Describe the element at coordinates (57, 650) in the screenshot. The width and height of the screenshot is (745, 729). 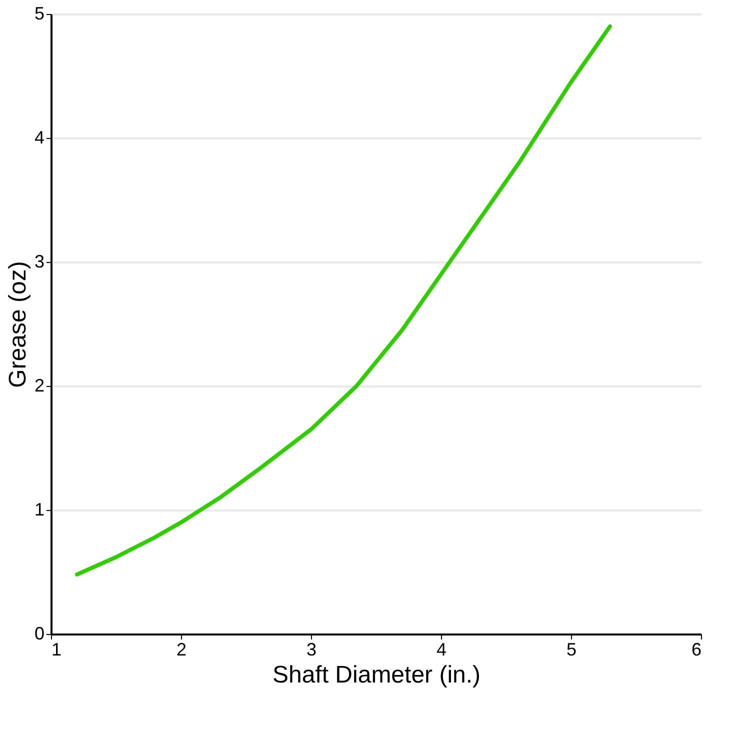
I see `x-tick-label: 1` at that location.